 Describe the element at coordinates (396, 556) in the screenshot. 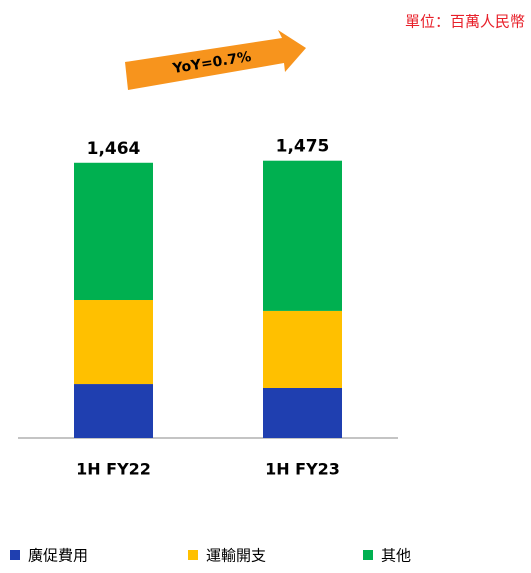

I see `legend-label: 其他` at that location.